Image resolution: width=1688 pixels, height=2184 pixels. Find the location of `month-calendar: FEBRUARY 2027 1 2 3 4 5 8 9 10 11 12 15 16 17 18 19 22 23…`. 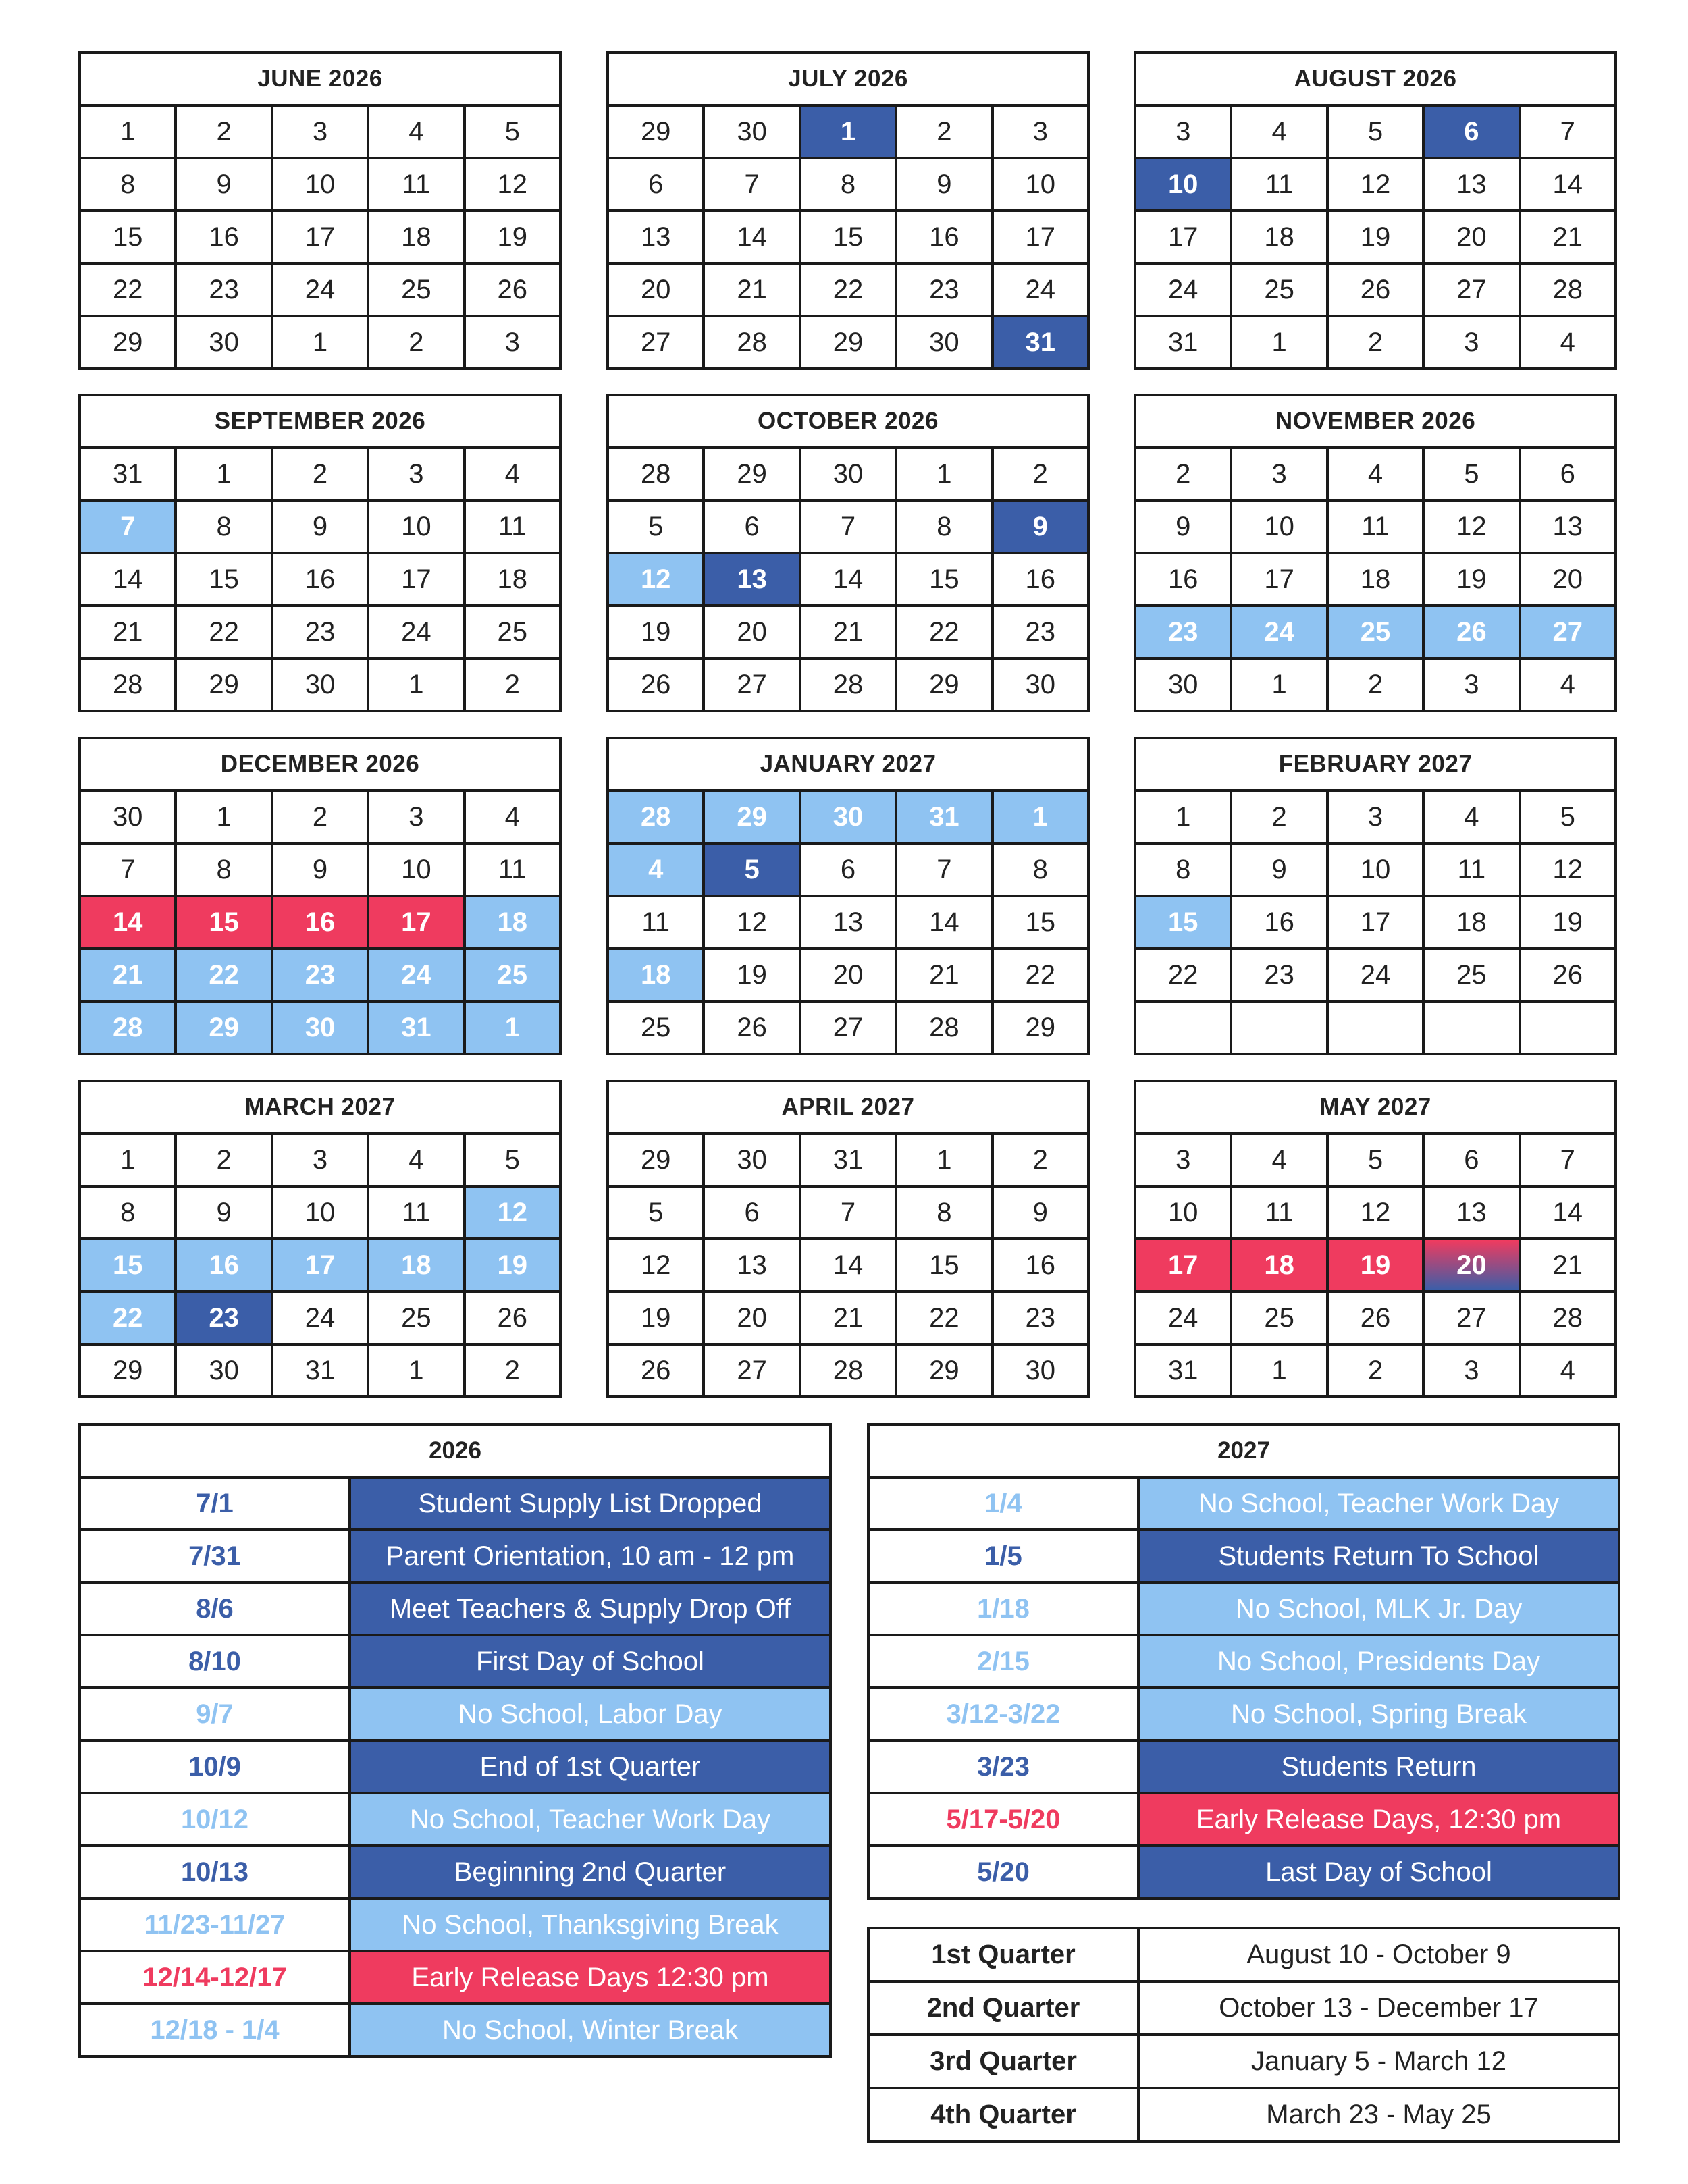

month-calendar: FEBRUARY 2027 1 2 3 4 5 8 9 10 11 12 15 16 17 18 19 22 23… is located at coordinates (1375, 896).